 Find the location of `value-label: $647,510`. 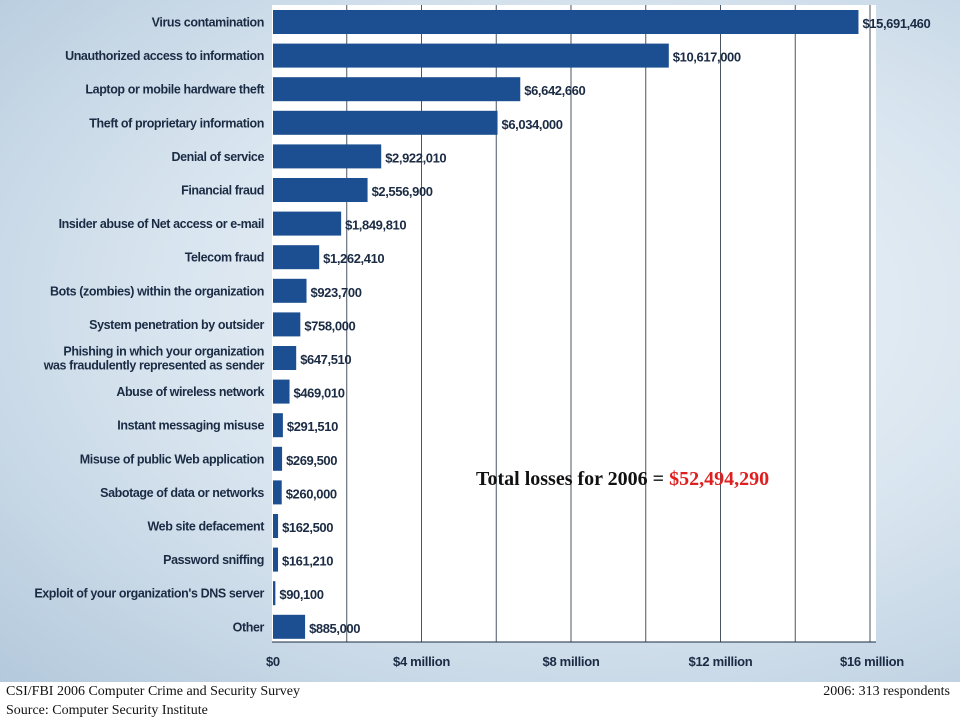

value-label: $647,510 is located at coordinates (325, 359).